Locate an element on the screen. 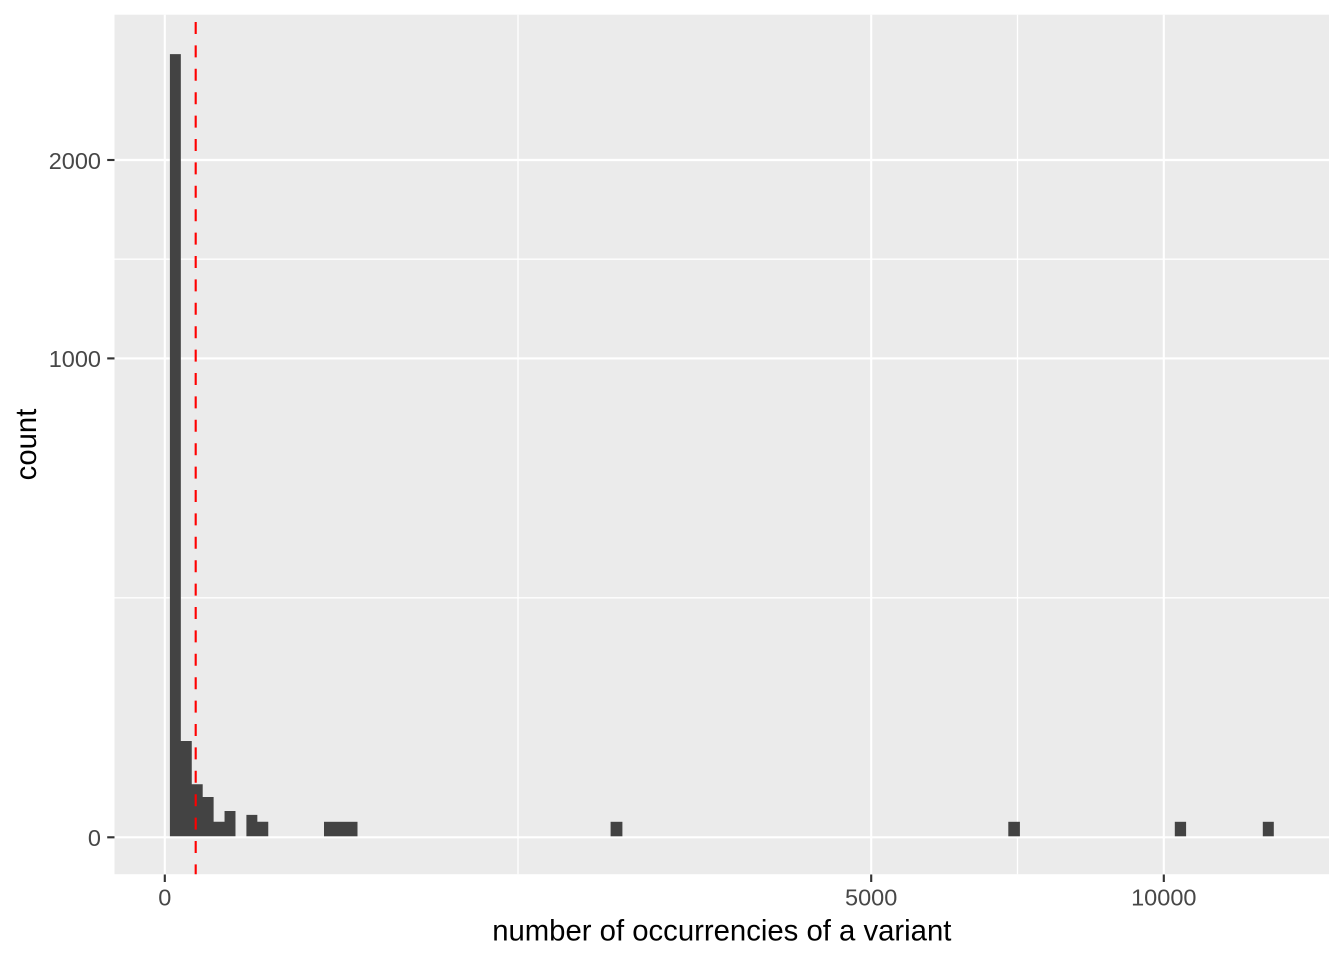 The height and width of the screenshot is (960, 1344). svg-text: 10000 is located at coordinates (1163, 898).